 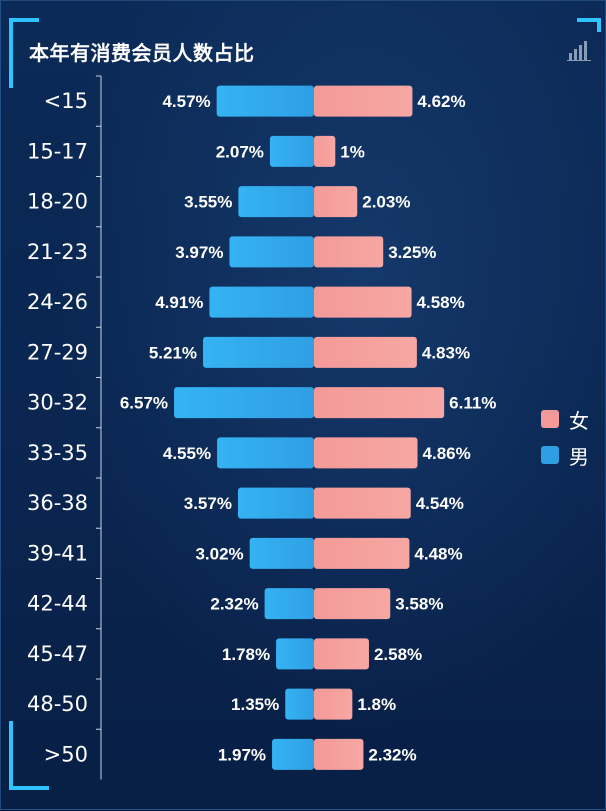 What do you see at coordinates (234, 604) in the screenshot?
I see `data-label-male: 2.32%` at bounding box center [234, 604].